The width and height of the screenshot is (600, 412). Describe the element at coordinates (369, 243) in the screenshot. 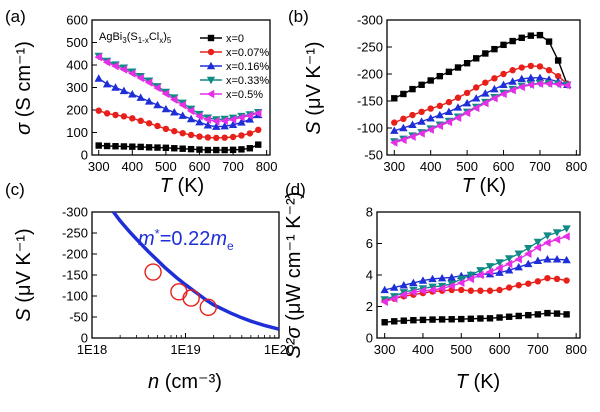

I see `y-tick-label: 6` at that location.